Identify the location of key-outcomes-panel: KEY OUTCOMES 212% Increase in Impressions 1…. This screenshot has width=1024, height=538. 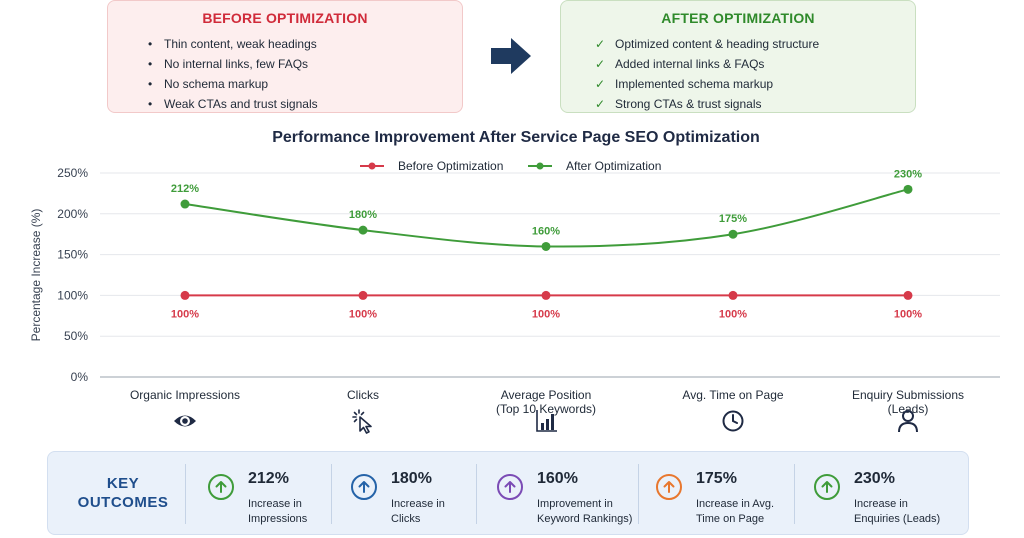
(508, 493).